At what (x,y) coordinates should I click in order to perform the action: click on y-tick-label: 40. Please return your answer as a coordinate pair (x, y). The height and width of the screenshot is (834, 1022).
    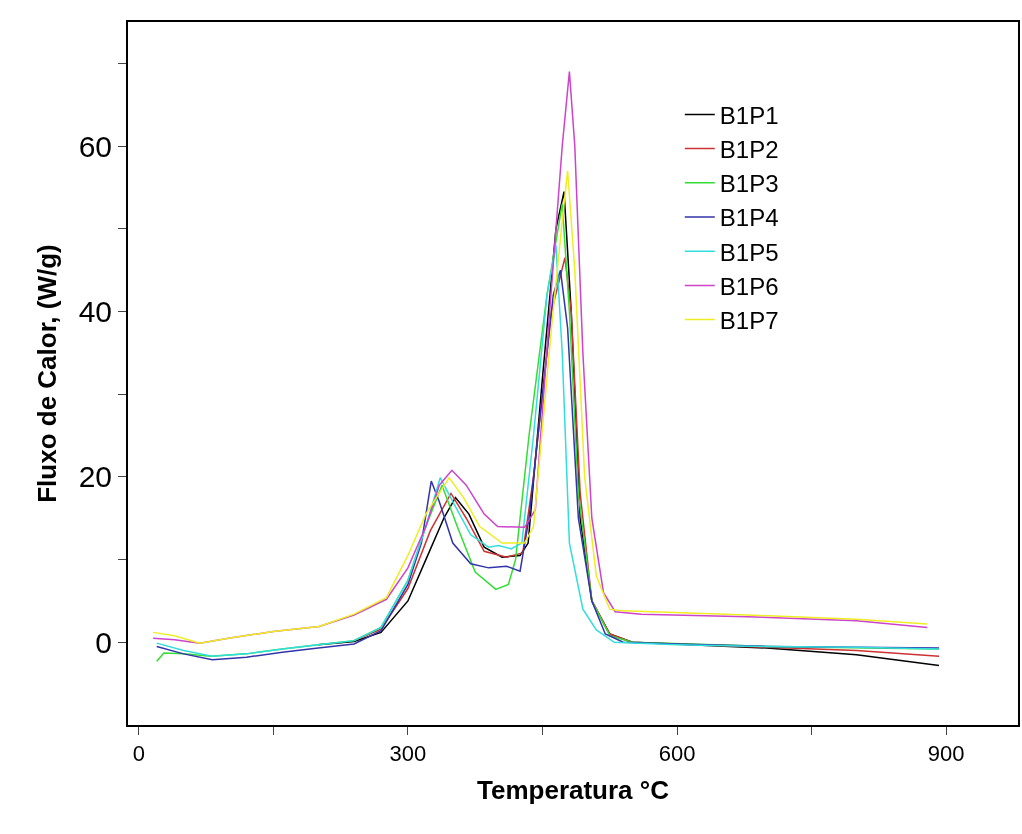
    Looking at the image, I should click on (95, 311).